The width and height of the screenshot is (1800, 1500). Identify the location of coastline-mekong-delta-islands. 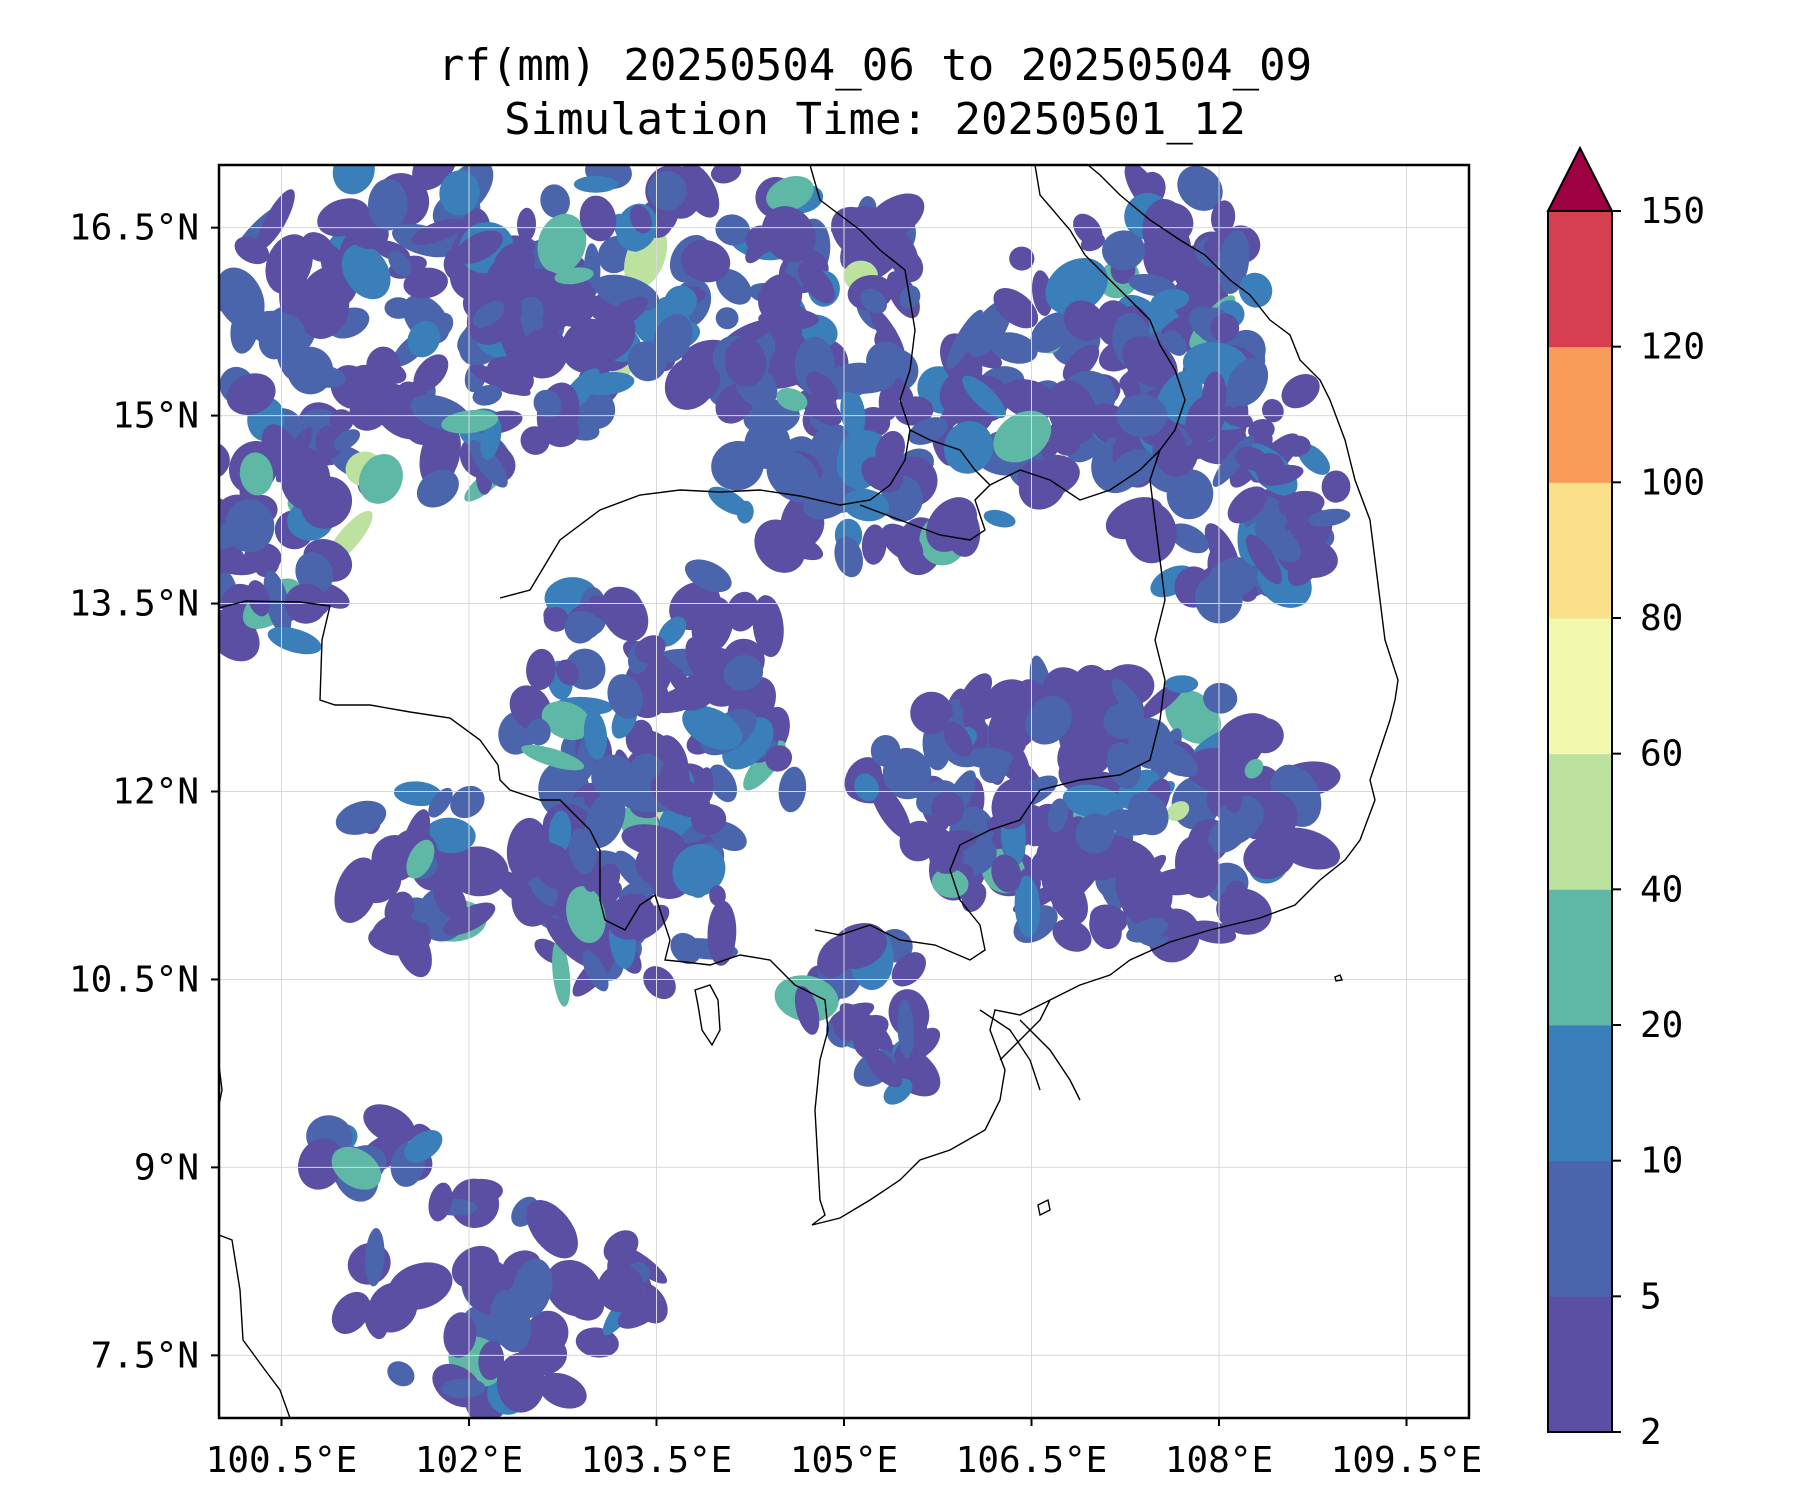
(1030, 1050).